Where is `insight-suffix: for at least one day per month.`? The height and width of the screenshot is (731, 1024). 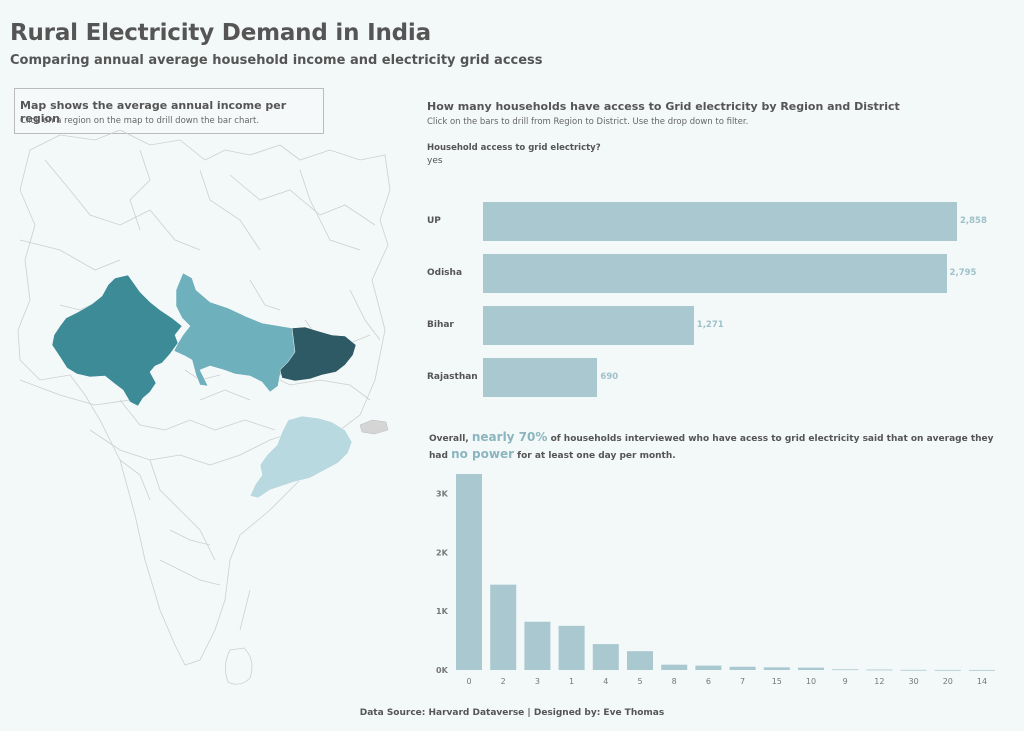
insight-suffix: for at least one day per month. is located at coordinates (596, 456).